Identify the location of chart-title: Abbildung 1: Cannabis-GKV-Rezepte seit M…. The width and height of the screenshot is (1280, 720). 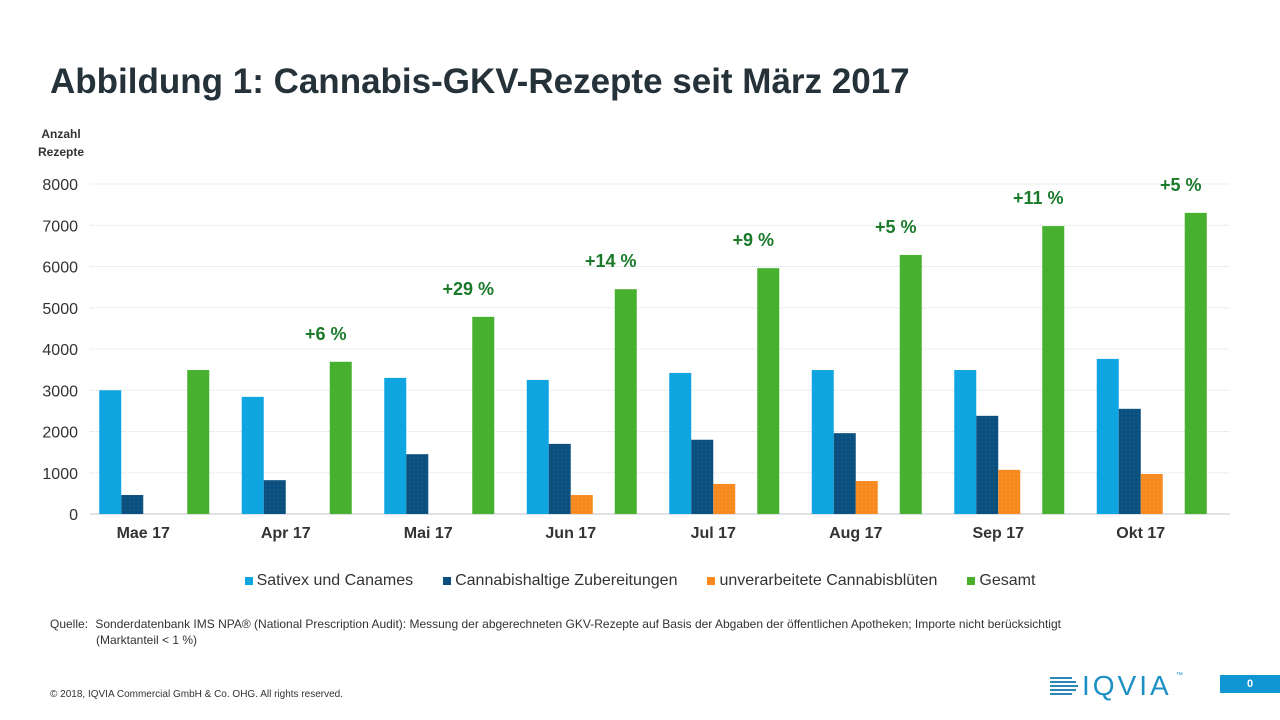
(480, 81).